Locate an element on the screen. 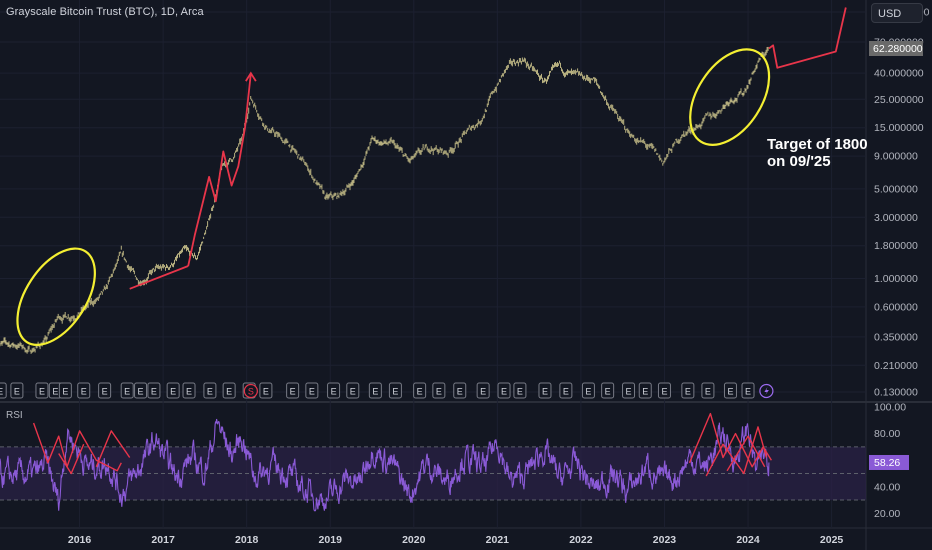 The height and width of the screenshot is (550, 932). split-marker: S is located at coordinates (250, 391).